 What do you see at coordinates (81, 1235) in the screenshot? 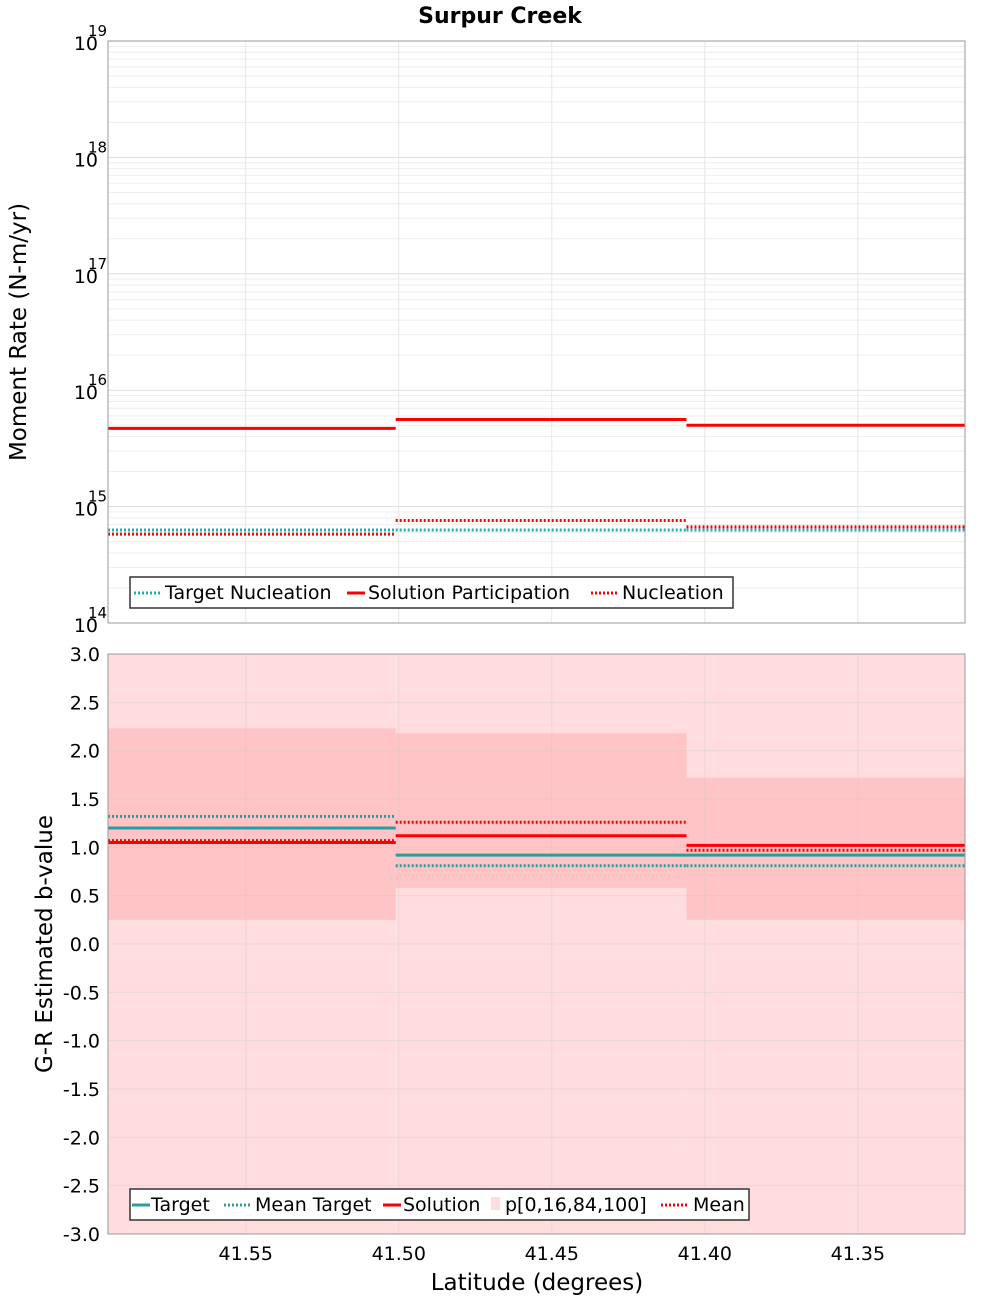
I see `bottom-y-tick-label: -3.0` at bounding box center [81, 1235].